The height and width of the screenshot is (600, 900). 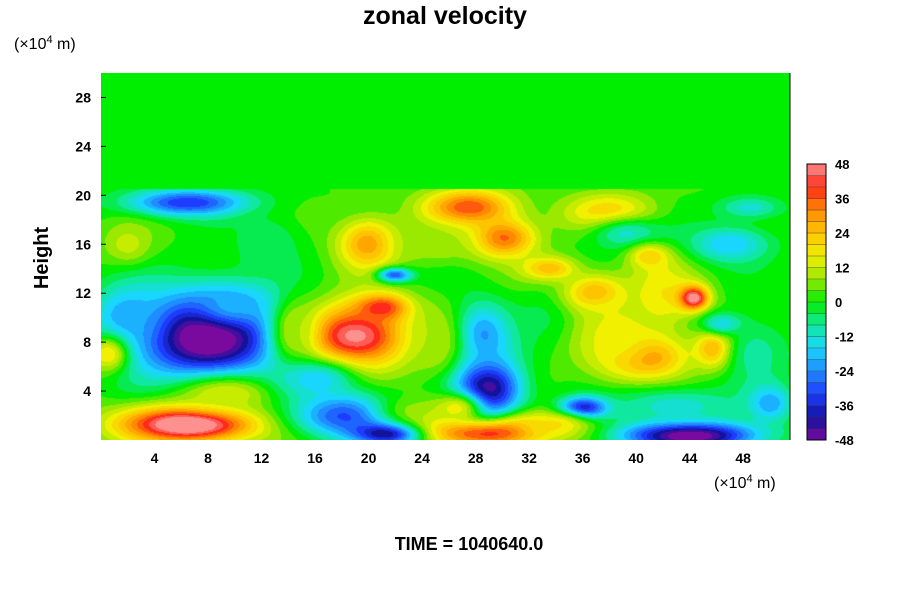 What do you see at coordinates (445, 16) in the screenshot?
I see `chart-title: zonal velocity` at bounding box center [445, 16].